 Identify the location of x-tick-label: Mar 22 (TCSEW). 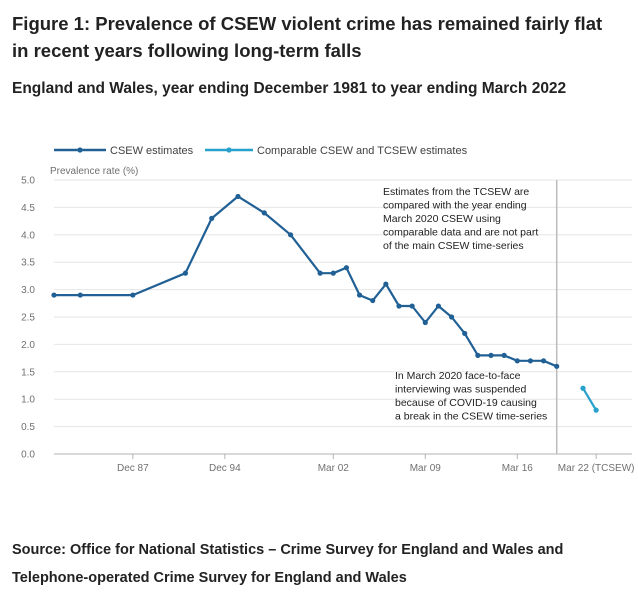
(596, 468).